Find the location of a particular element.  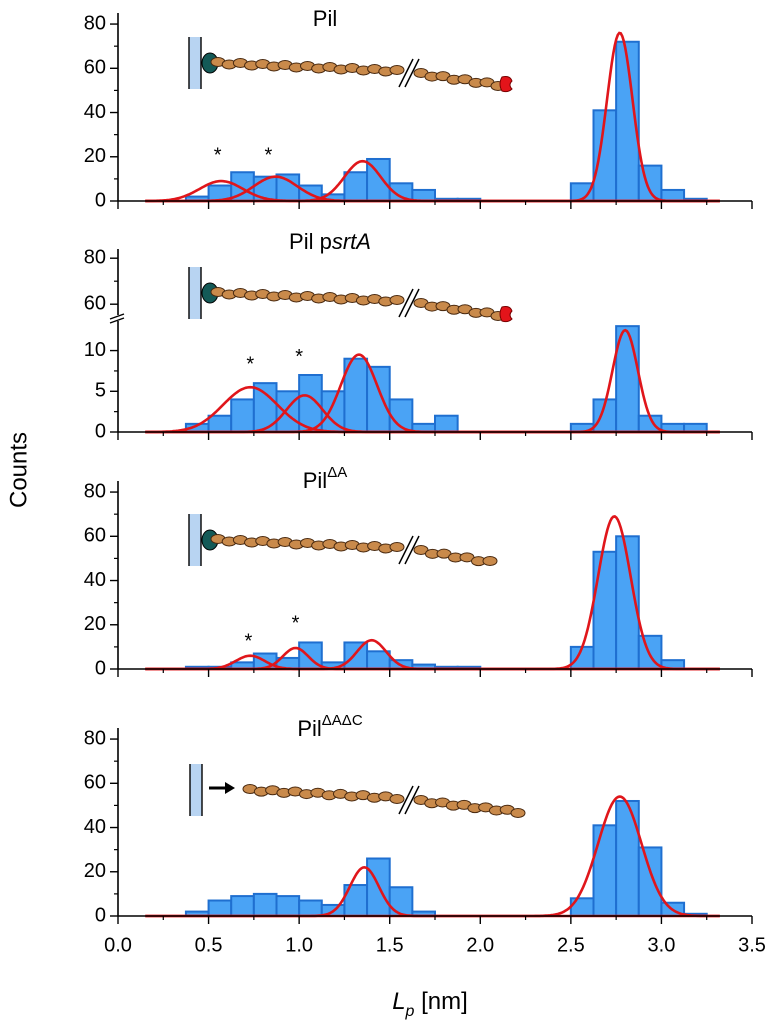

panel-title: PilΔA is located at coordinates (325, 478).